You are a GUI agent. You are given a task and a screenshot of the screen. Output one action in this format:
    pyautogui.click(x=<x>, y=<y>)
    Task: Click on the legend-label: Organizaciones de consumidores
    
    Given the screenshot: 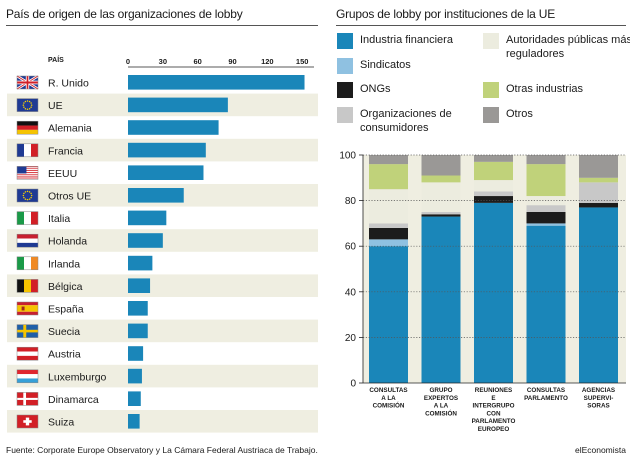 What is the action you would take?
    pyautogui.click(x=406, y=121)
    